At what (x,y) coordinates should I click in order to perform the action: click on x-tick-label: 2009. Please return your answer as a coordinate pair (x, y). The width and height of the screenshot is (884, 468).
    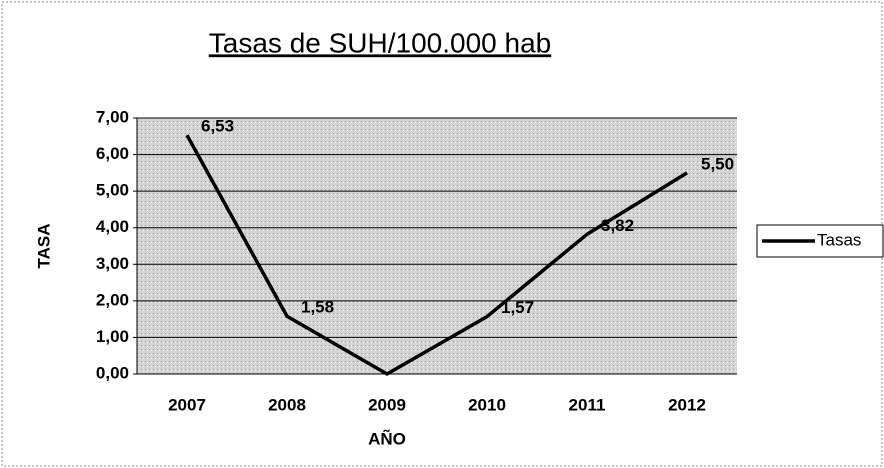
    Looking at the image, I should click on (387, 404).